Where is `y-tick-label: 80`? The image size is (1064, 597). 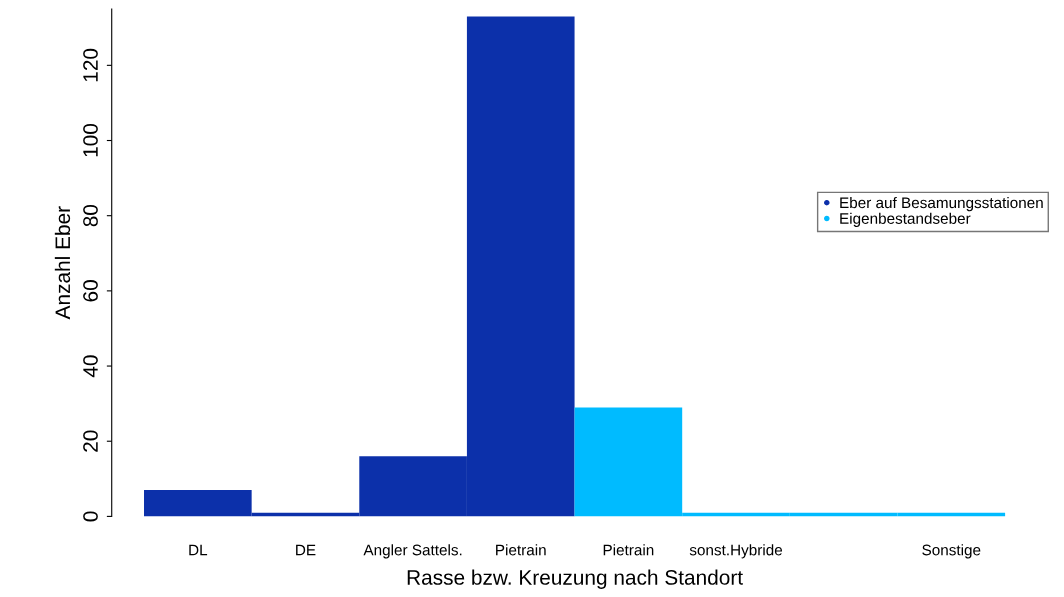
y-tick-label: 80 is located at coordinates (90, 215).